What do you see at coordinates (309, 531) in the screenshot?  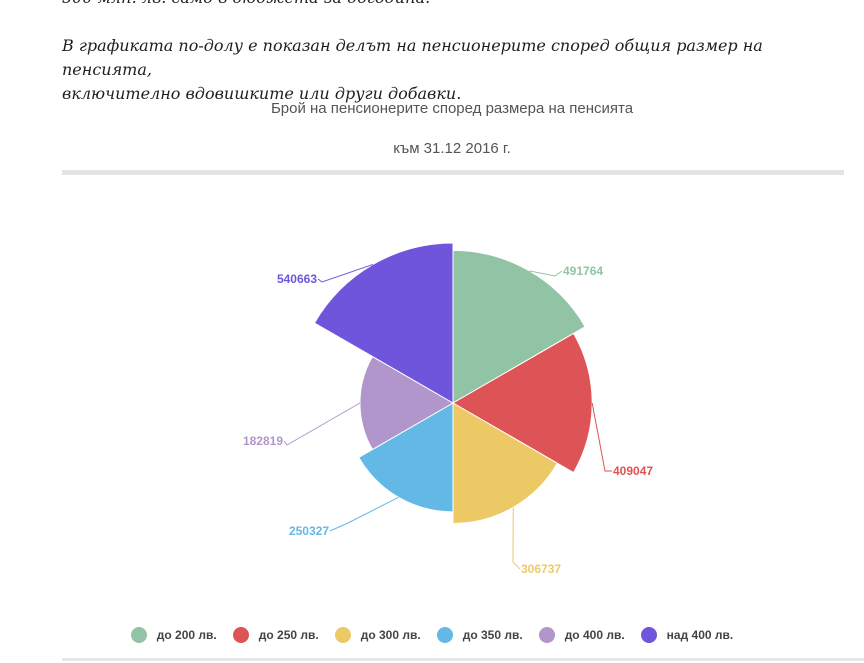 I see `data-label-4: 250327` at bounding box center [309, 531].